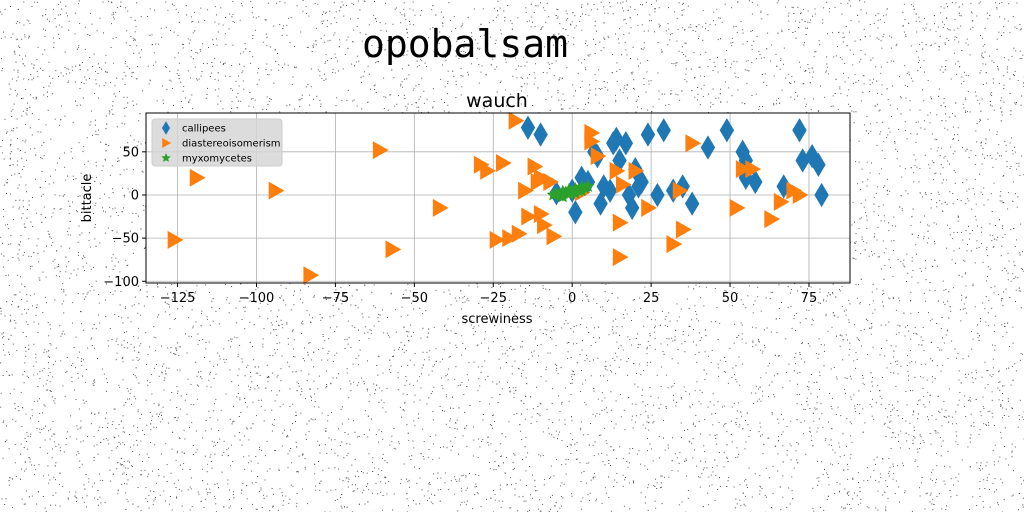 This screenshot has width=1024, height=512. What do you see at coordinates (87, 198) in the screenshot?
I see `y-axis-label: bittacle` at bounding box center [87, 198].